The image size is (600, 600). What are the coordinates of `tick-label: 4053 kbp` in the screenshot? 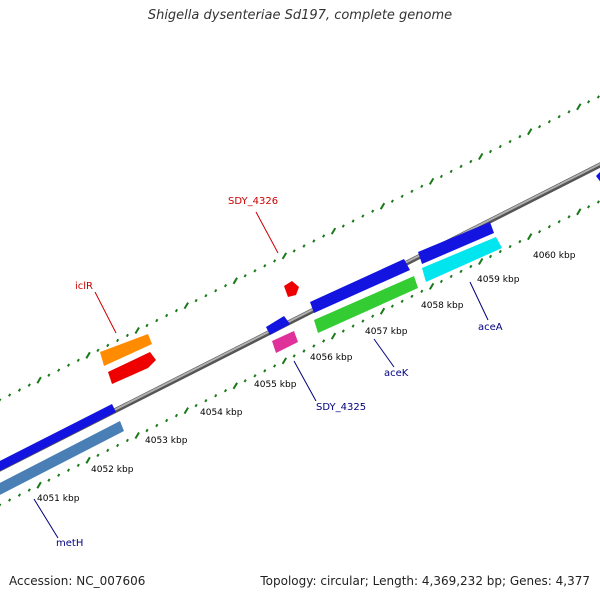 It's located at (166, 441).